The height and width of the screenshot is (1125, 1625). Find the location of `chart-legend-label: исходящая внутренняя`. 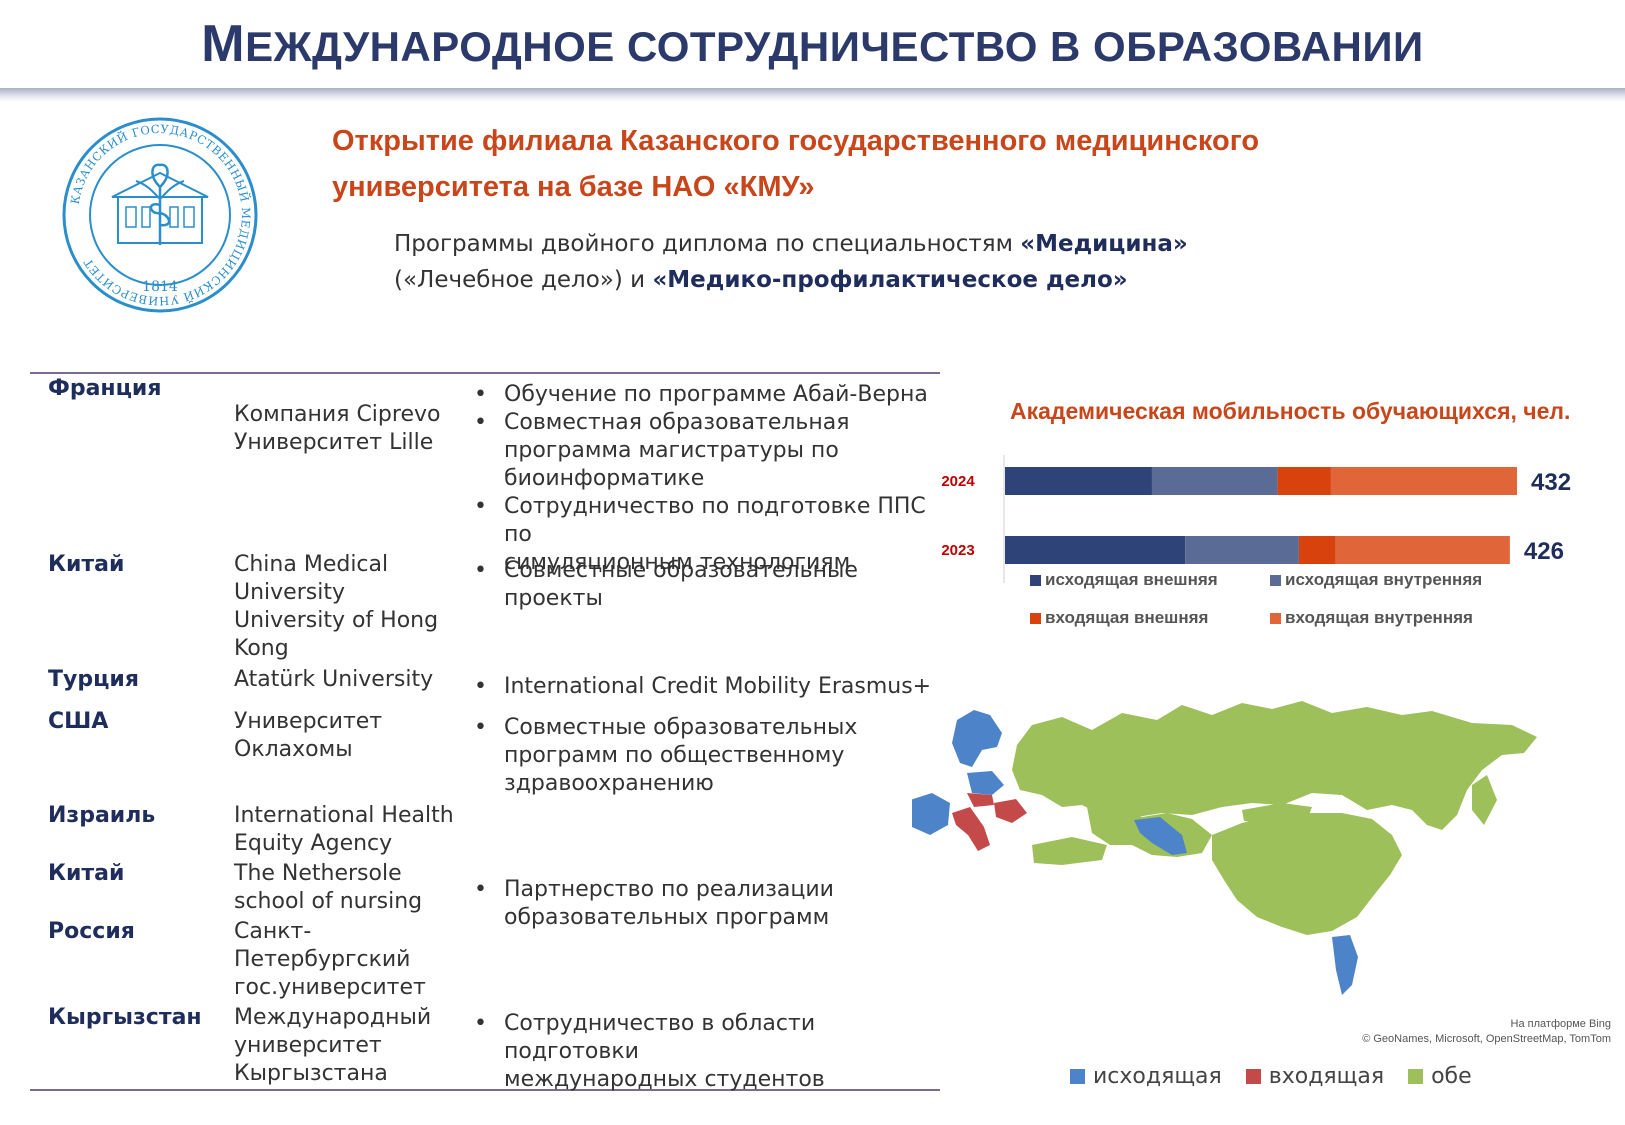

chart-legend-label: исходящая внутренняя is located at coordinates (1383, 579).